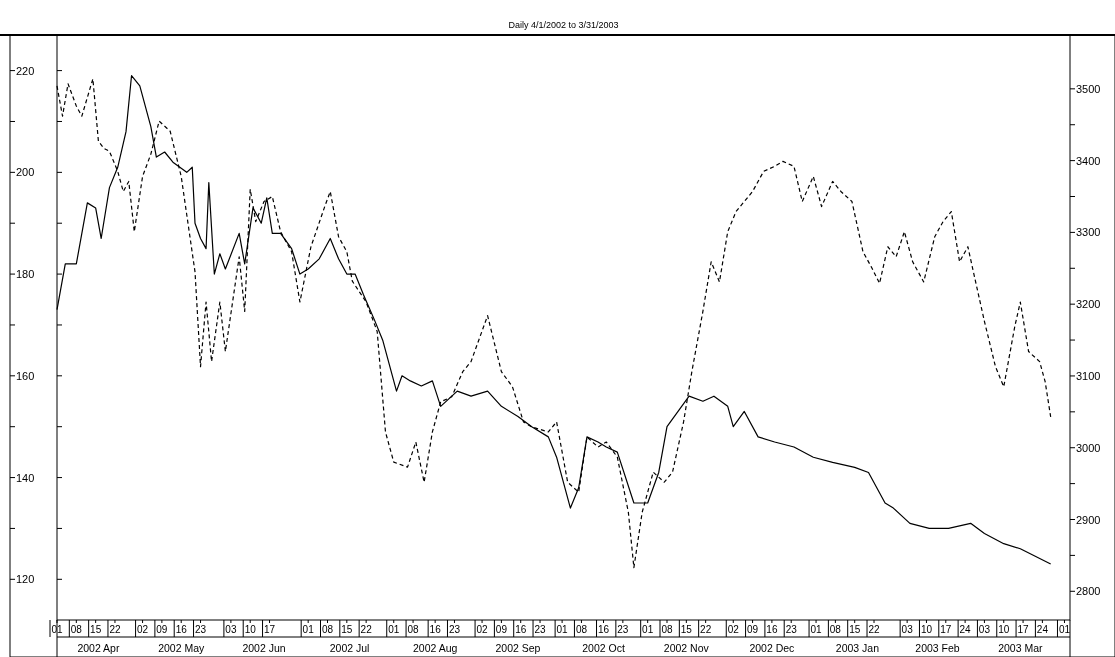 Image resolution: width=1115 pixels, height=657 pixels. I want to click on y-tick-label: 120, so click(25, 579).